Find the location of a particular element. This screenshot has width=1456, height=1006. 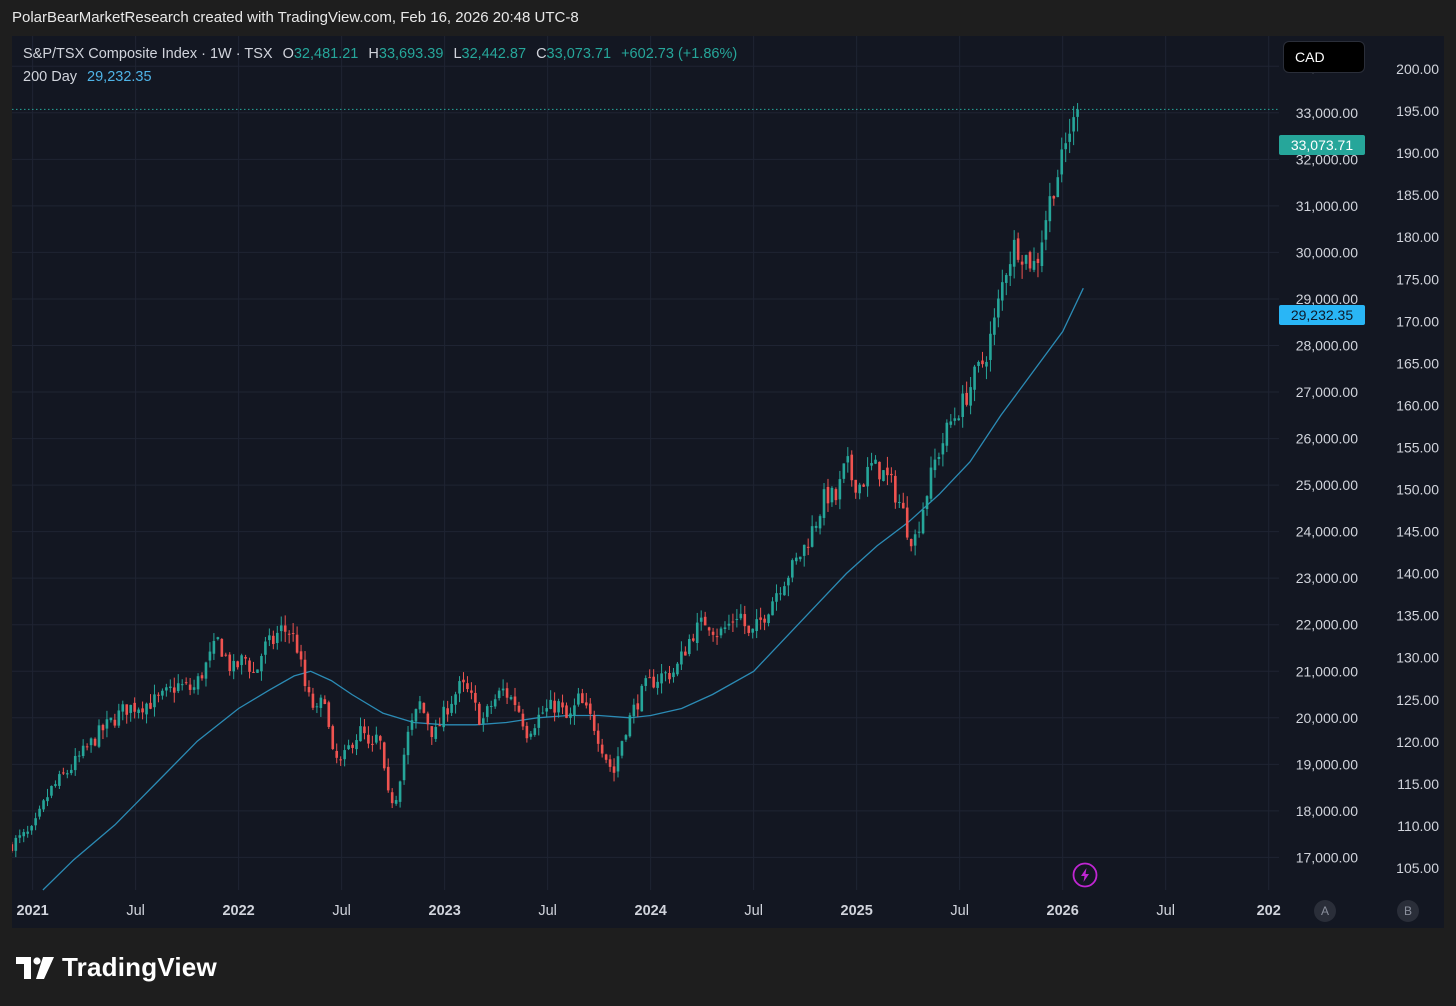

scale-b-button: B is located at coordinates (1408, 911).